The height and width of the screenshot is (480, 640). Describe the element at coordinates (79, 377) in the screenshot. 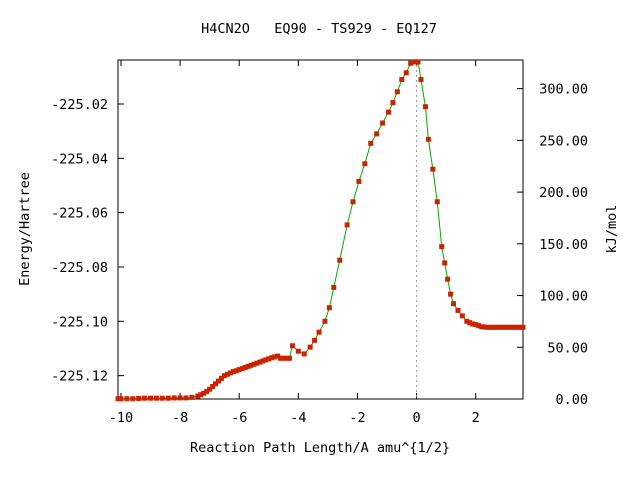

I see `y-tick-label: -225.12` at that location.